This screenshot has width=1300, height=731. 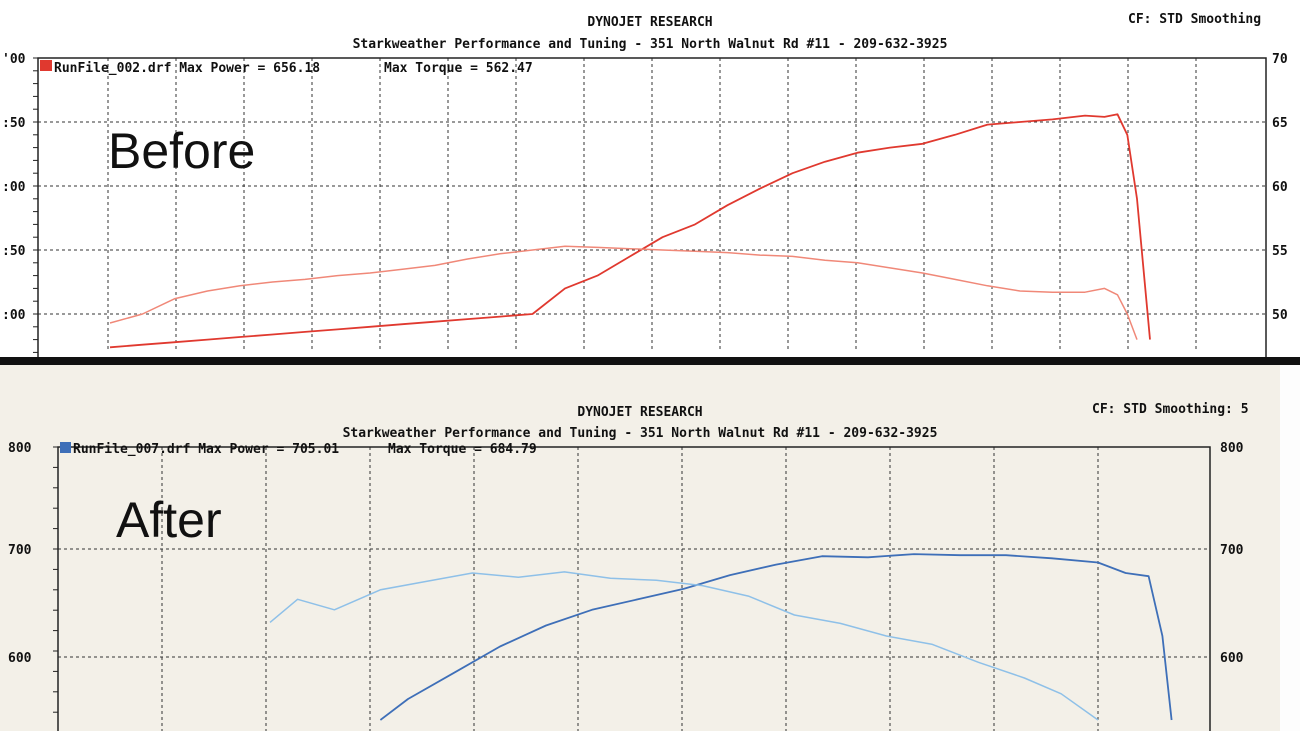 I want to click on before-header-brand: DYNOJET RESEARCH, so click(x=649, y=22).